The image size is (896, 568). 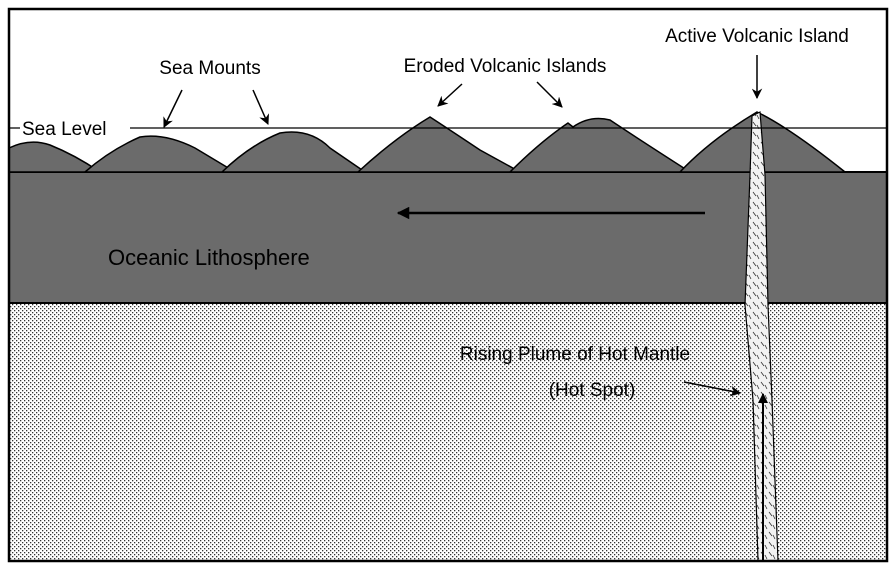 I want to click on plume-label: Rising Plume of Hot Mantle, so click(x=575, y=354).